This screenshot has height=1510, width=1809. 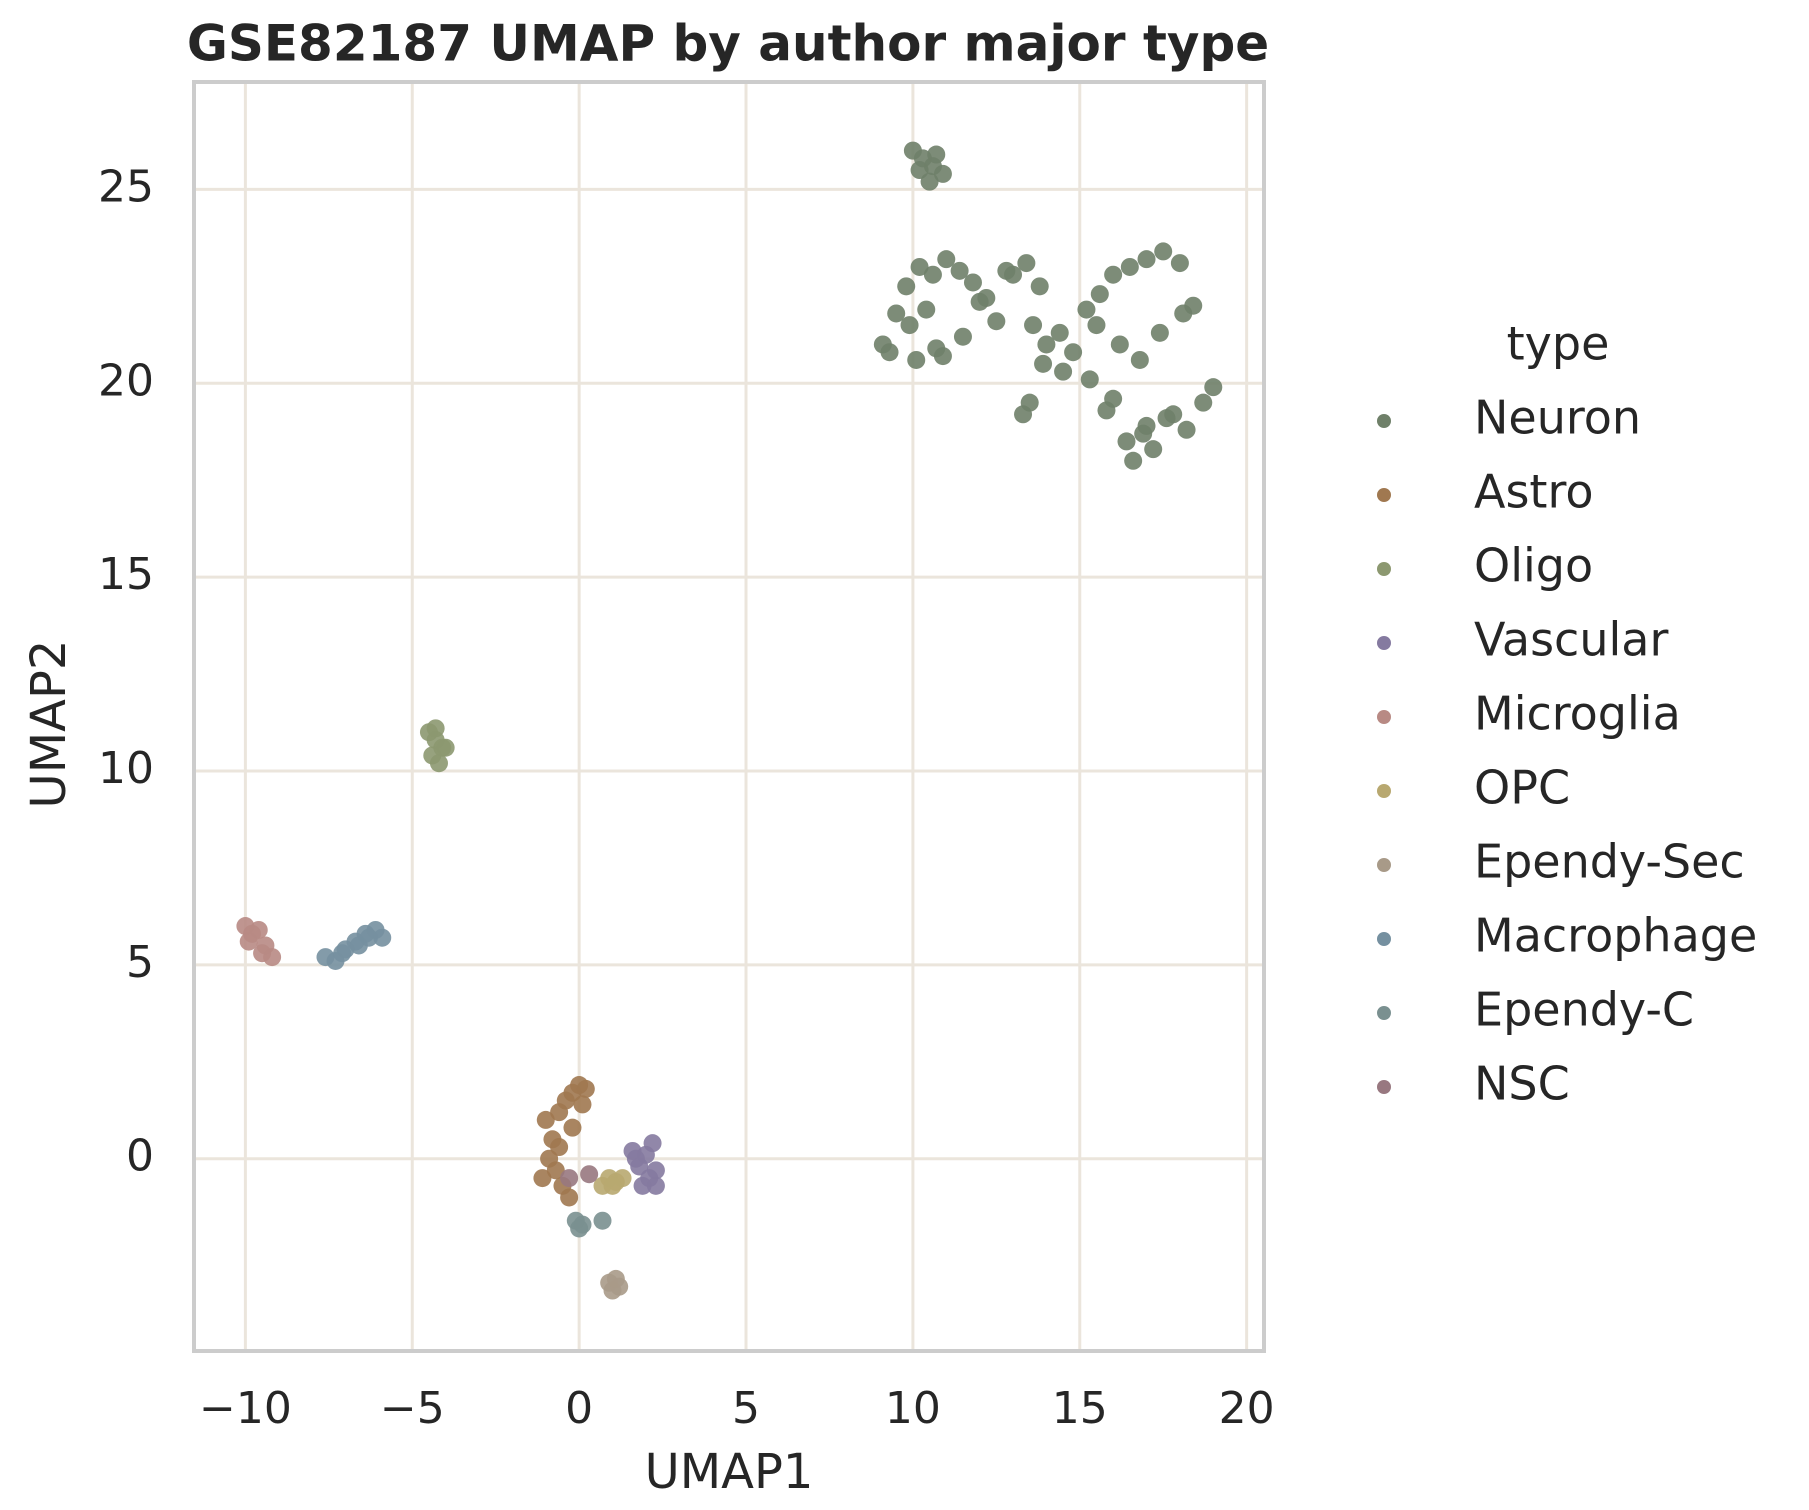 What do you see at coordinates (412, 1408) in the screenshot?
I see `x-tick-label: −5` at bounding box center [412, 1408].